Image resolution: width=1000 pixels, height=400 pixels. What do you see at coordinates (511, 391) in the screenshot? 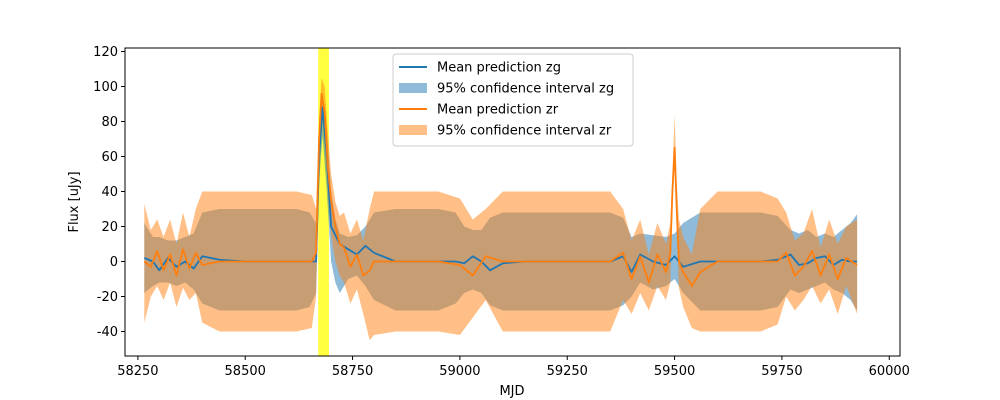
I see `x-axis-label: MJD` at bounding box center [511, 391].